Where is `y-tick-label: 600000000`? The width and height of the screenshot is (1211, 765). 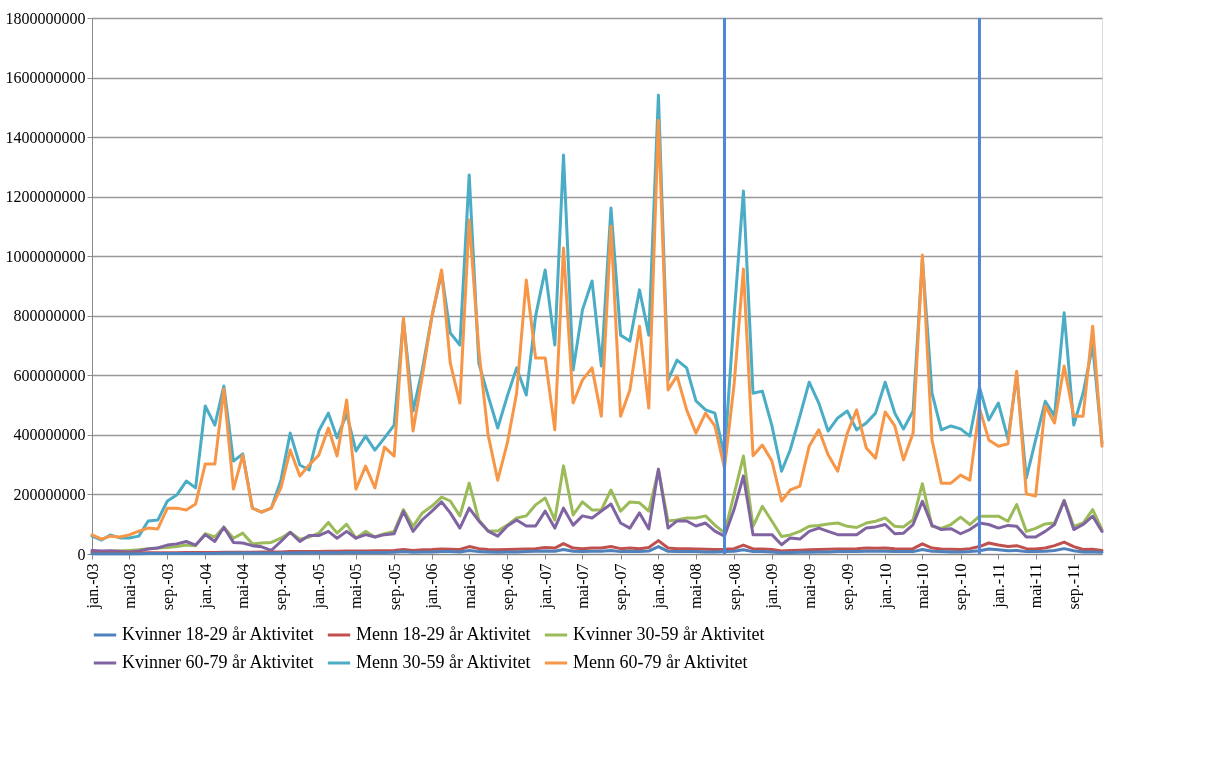 y-tick-label: 600000000 is located at coordinates (49, 375).